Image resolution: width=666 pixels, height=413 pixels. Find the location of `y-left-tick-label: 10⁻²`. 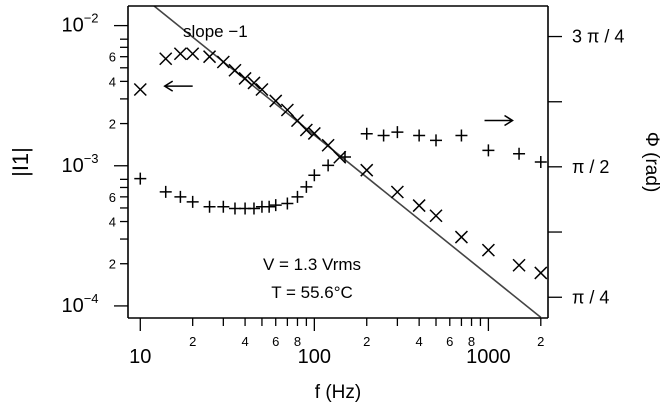

y-left-tick-label: 10⁻² is located at coordinates (79, 24).